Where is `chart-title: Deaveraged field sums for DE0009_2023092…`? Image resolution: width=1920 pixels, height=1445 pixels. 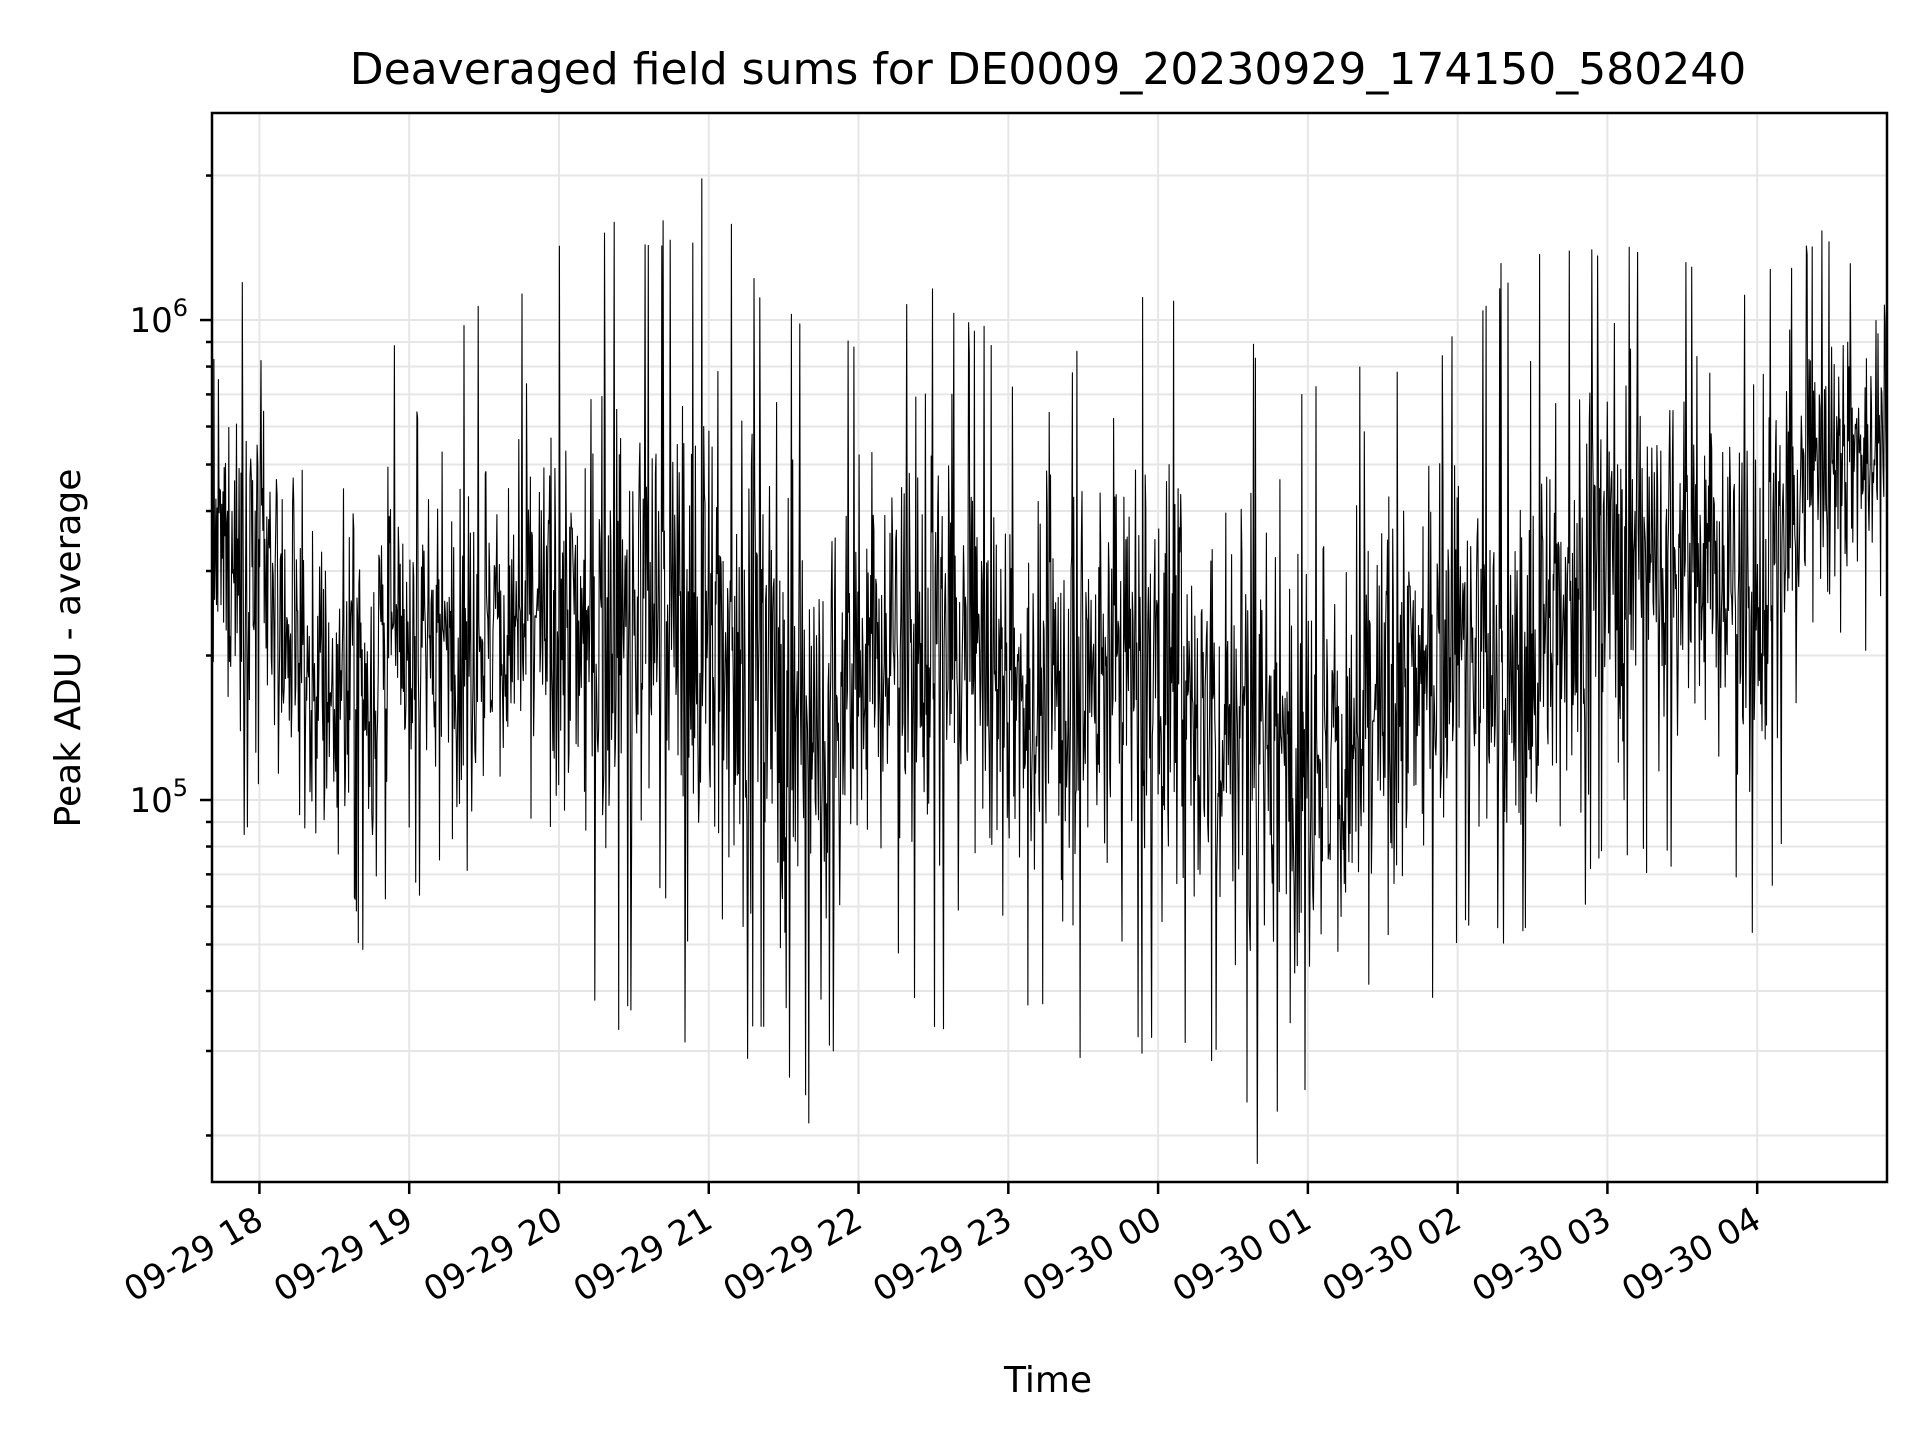 chart-title: Deaveraged field sums for DE0009_2023092… is located at coordinates (1048, 69).